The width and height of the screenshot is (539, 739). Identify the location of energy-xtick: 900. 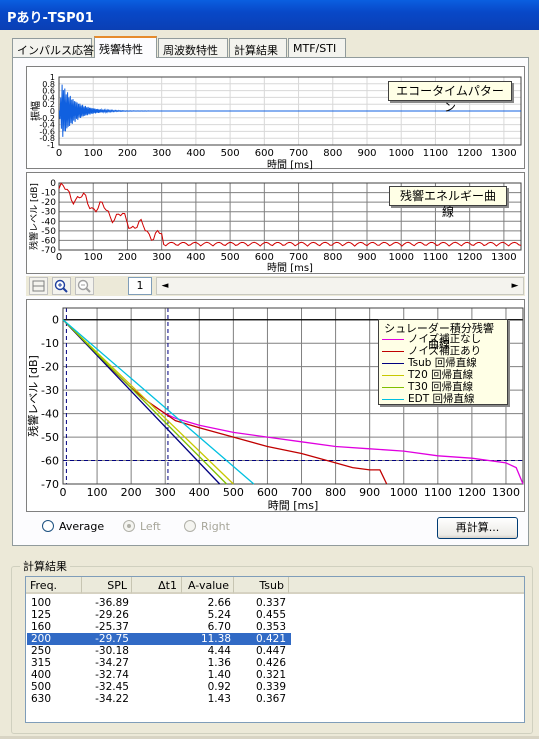
(366, 257).